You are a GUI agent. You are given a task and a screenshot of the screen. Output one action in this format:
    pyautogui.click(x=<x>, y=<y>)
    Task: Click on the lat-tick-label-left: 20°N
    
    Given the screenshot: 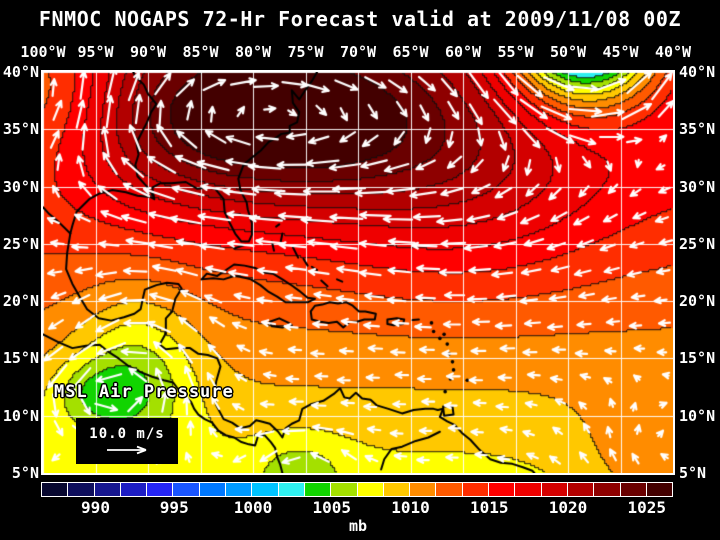 What is the action you would take?
    pyautogui.click(x=20, y=301)
    